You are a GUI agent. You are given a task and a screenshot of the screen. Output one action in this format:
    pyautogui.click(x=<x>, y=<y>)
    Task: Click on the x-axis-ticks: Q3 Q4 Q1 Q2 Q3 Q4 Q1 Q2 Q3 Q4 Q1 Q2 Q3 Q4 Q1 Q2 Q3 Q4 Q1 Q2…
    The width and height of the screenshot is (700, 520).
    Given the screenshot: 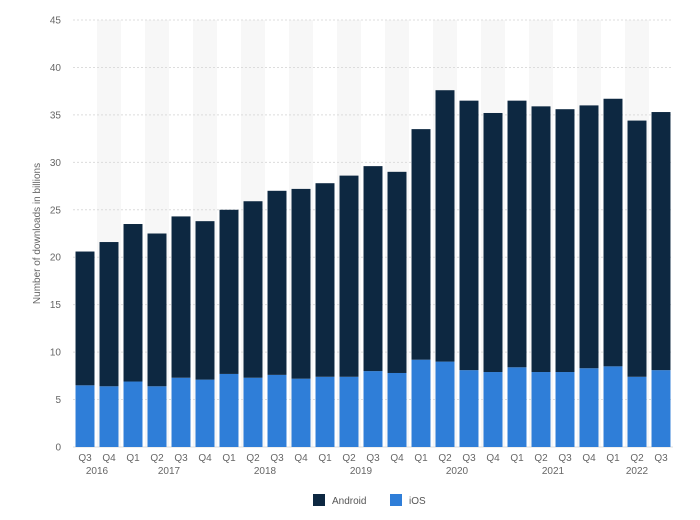 What is the action you would take?
    pyautogui.click(x=373, y=458)
    